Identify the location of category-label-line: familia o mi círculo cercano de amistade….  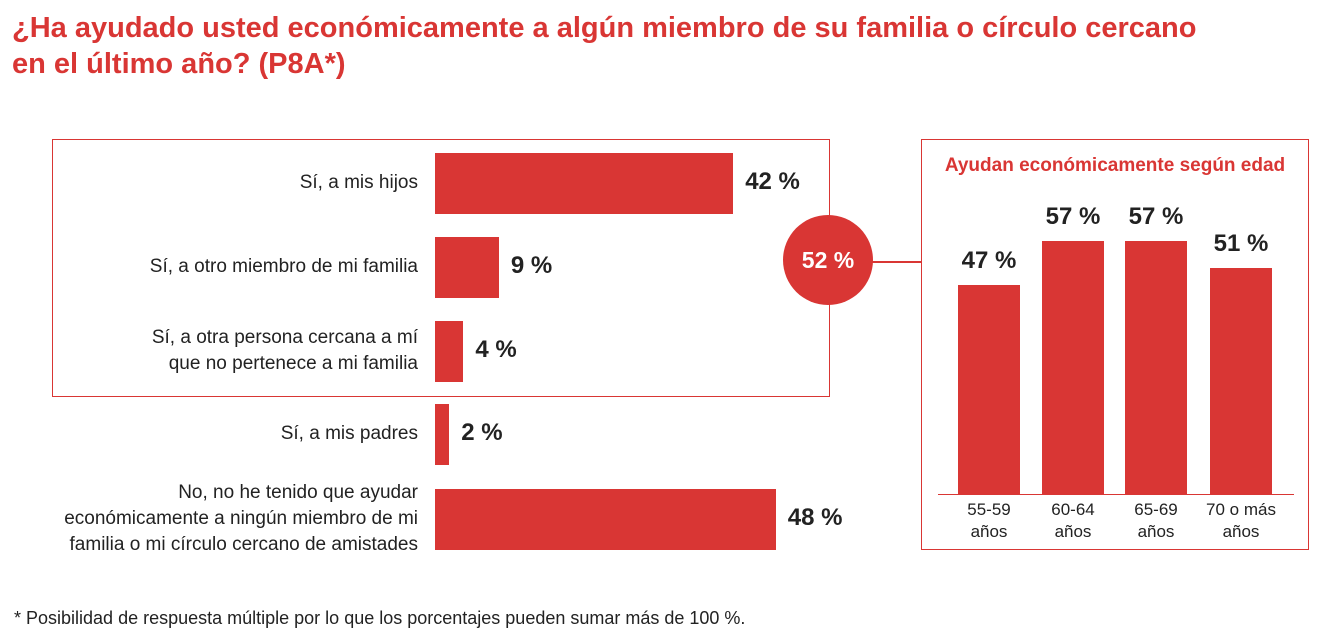
(243, 544).